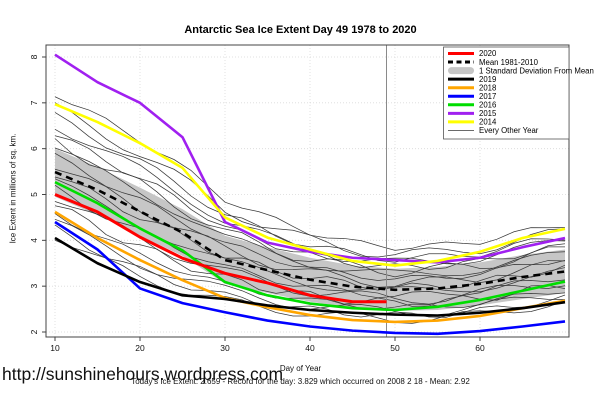  I want to click on x-tick-label: 10, so click(55, 348).